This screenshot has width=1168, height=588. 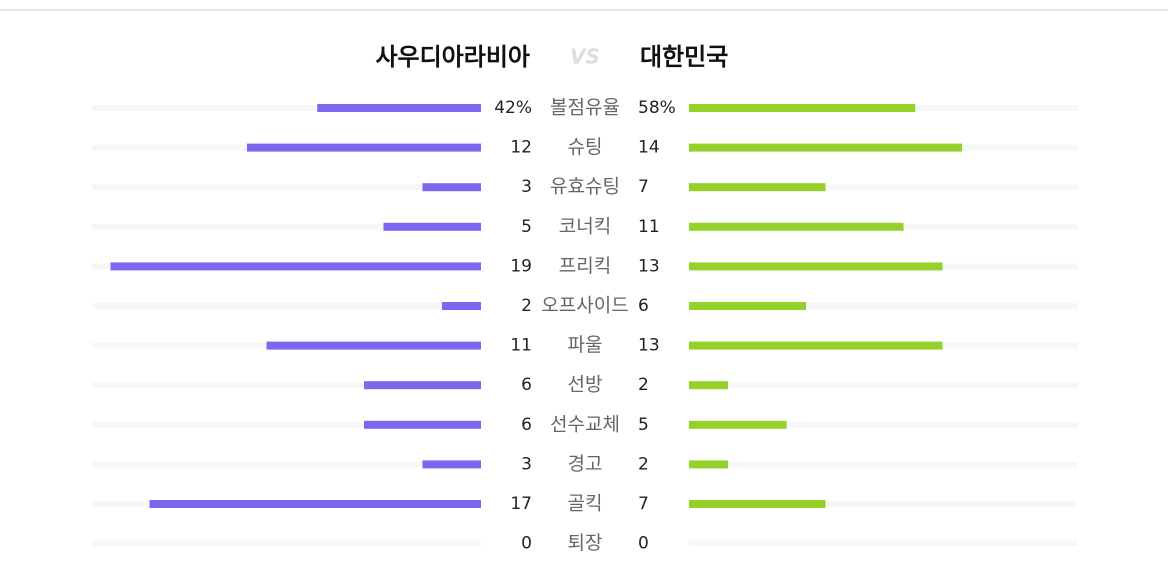 What do you see at coordinates (643, 425) in the screenshot?
I see `away-value: 5` at bounding box center [643, 425].